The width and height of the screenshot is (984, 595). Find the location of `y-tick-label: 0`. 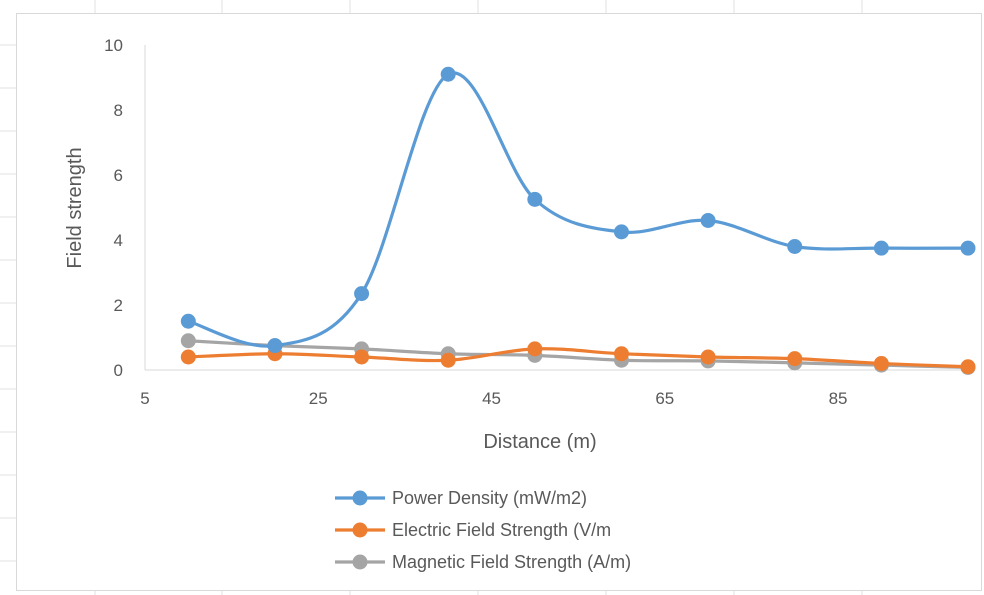

y-tick-label: 0 is located at coordinates (118, 370).